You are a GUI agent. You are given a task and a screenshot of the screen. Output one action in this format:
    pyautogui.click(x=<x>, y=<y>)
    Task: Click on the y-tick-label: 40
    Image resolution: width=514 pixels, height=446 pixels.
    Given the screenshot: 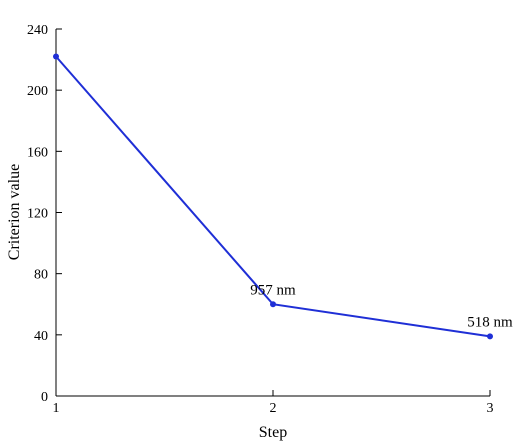 What is the action you would take?
    pyautogui.click(x=41, y=336)
    